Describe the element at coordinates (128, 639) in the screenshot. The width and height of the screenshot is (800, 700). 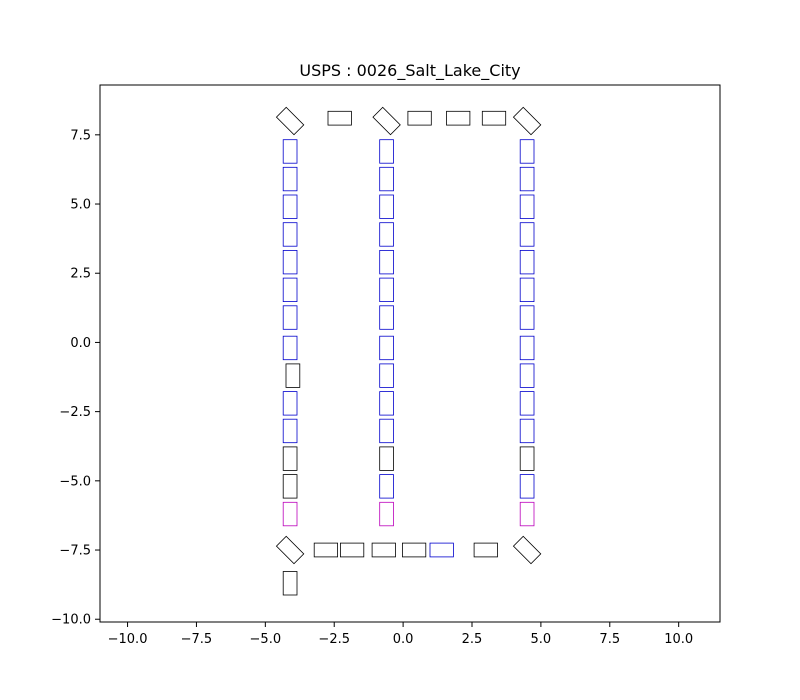
I see `x-tick-label: −10.0` at that location.